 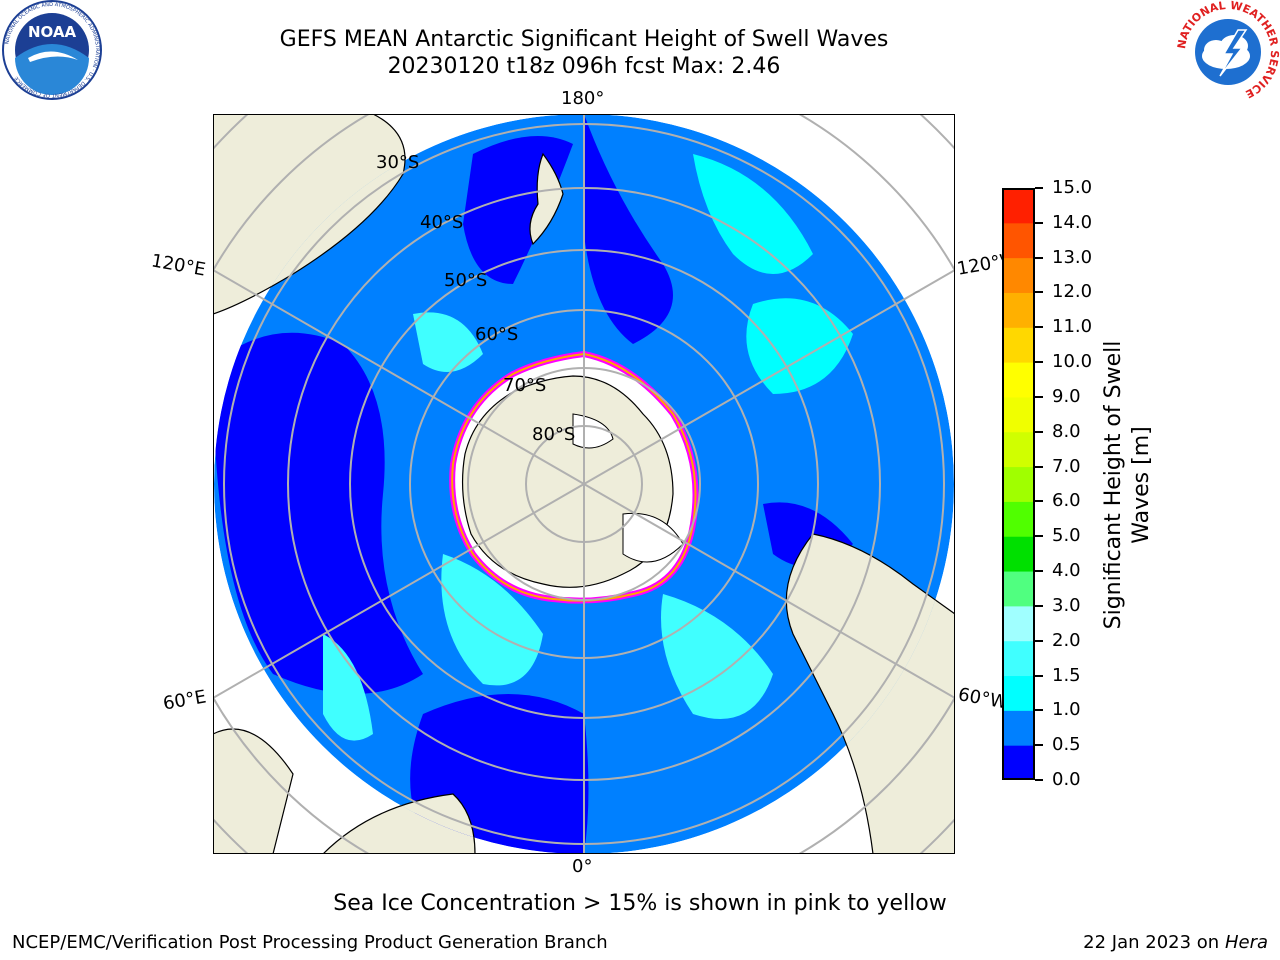 What do you see at coordinates (492, 620) in the screenshot?
I see `swell-zone-indian-mod` at bounding box center [492, 620].